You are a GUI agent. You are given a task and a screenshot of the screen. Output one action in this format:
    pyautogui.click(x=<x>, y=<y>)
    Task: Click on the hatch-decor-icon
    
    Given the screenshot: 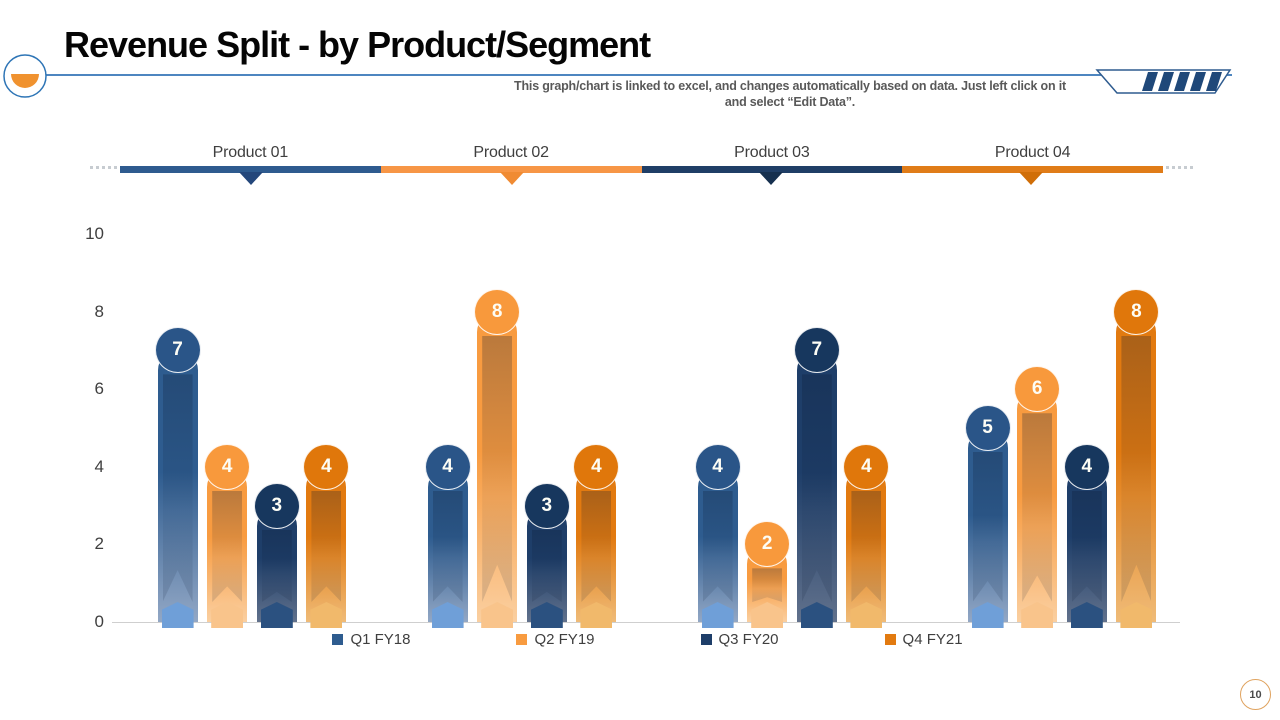 What is the action you would take?
    pyautogui.click(x=1163, y=81)
    